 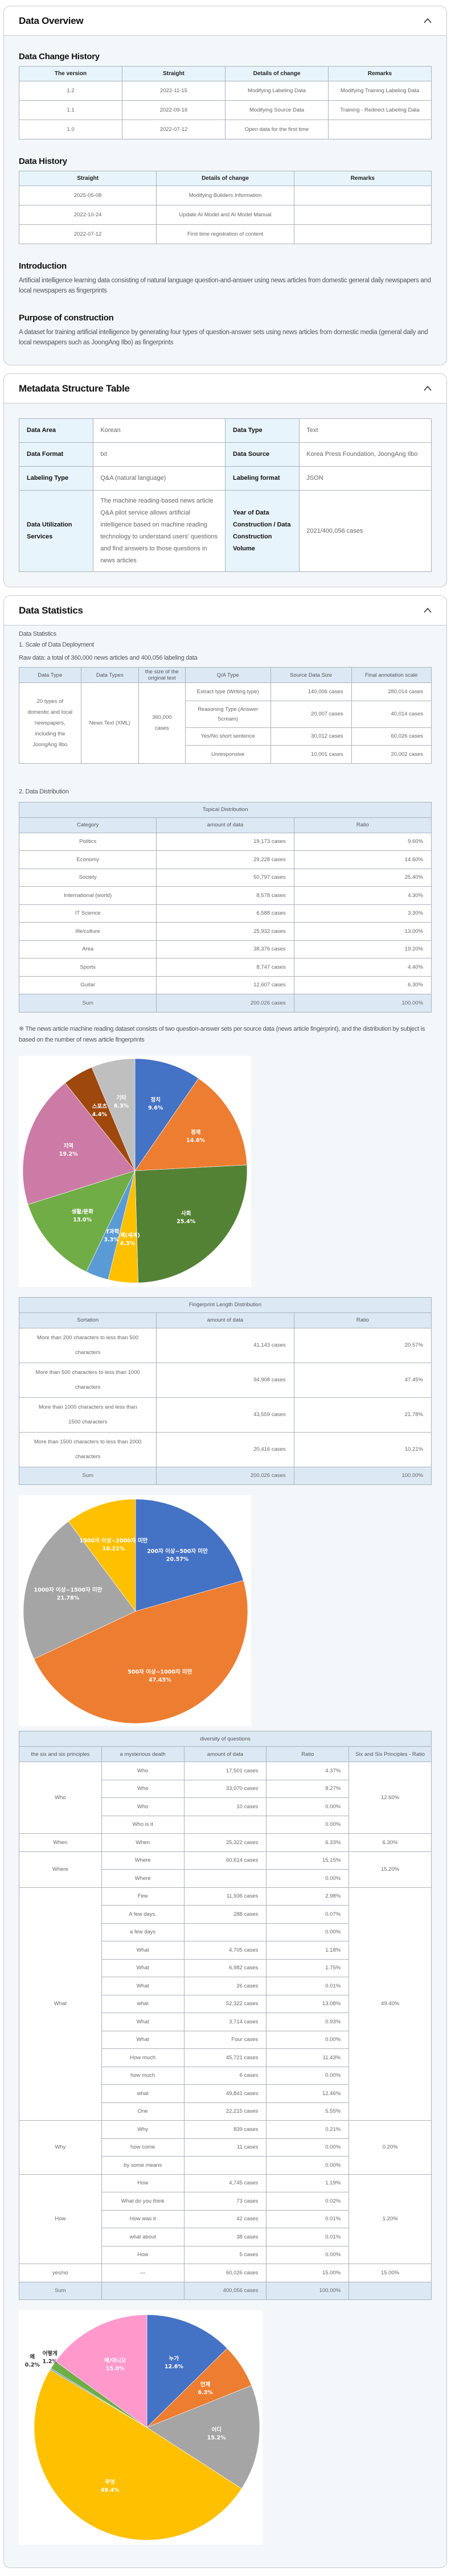 What do you see at coordinates (225, 842) in the screenshot?
I see `table-row: Politics 19,173 cases 9.60%` at bounding box center [225, 842].